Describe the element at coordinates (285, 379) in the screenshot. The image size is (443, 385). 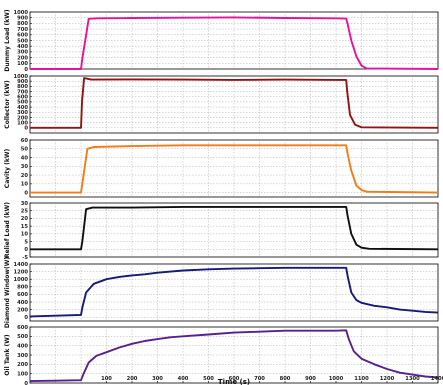
I see `x-tick-label: 800` at that location.